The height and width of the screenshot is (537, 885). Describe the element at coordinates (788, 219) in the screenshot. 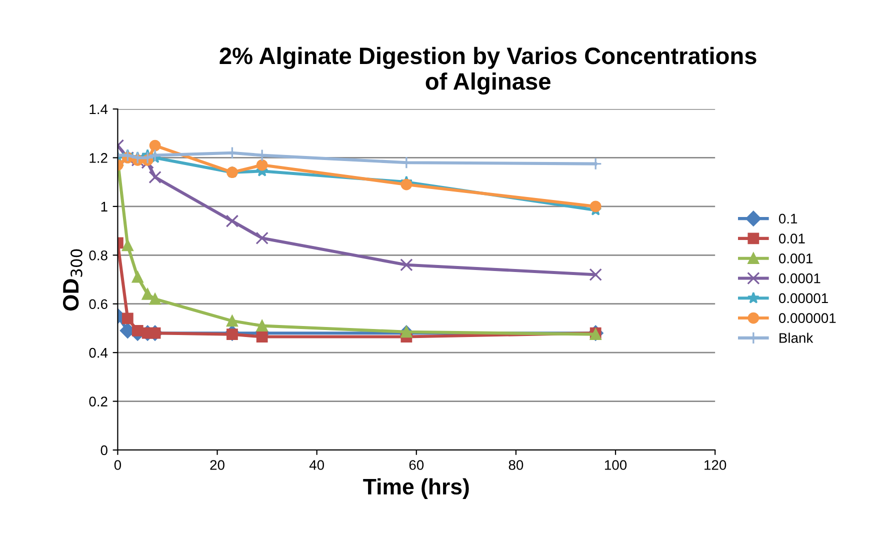

I see `legend-label: 0.1` at that location.